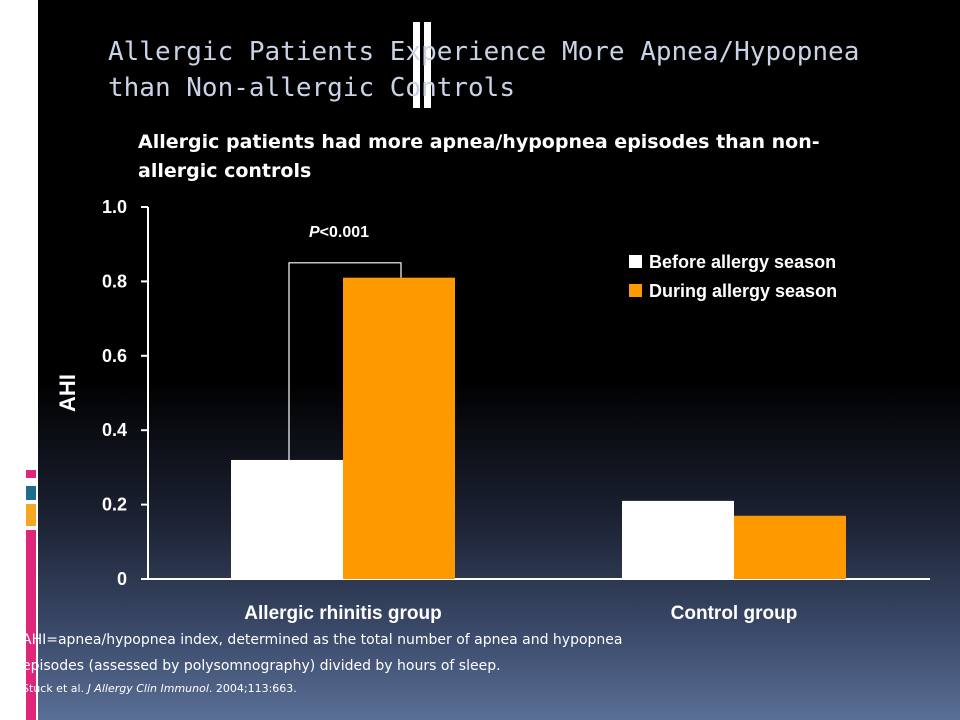 This screenshot has height=720, width=960. I want to click on citation-details: . 2004;113:663., so click(252, 688).